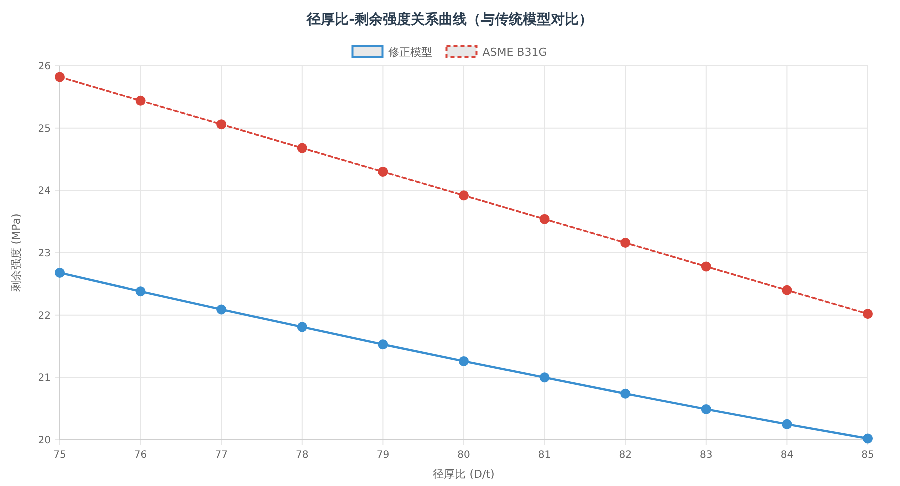 The height and width of the screenshot is (486, 900). Describe the element at coordinates (410, 52) in the screenshot. I see `legend-label: 修正模型` at that location.